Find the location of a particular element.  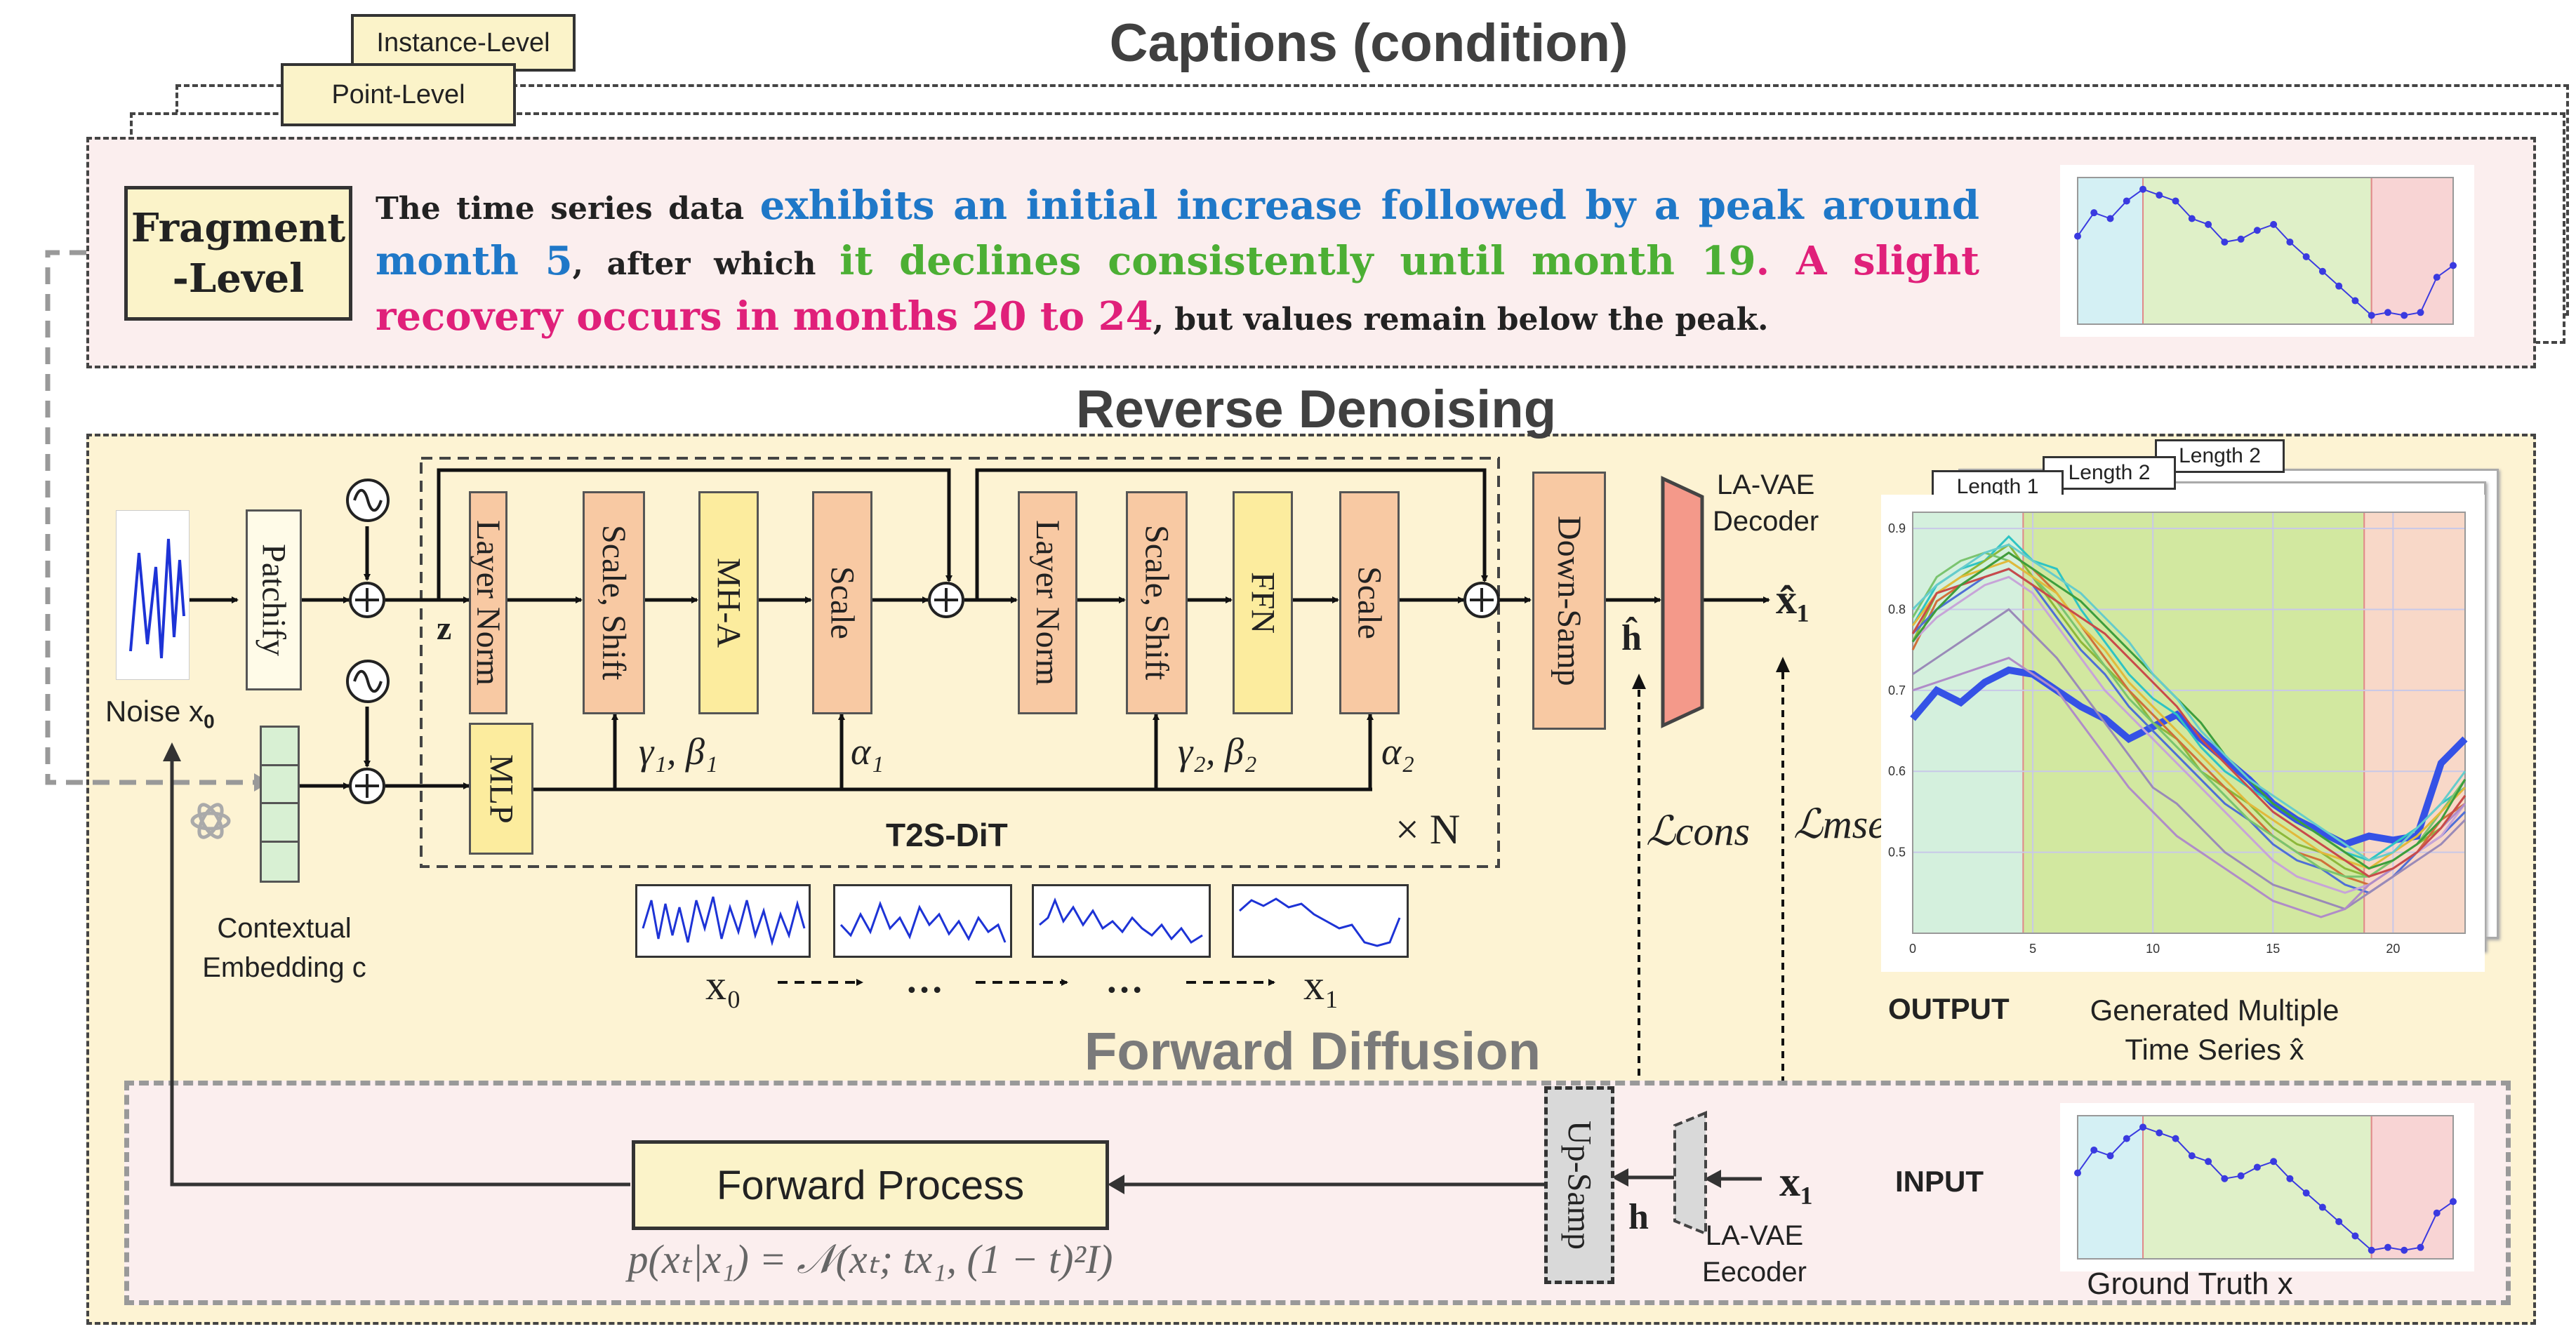

timestep-sinusoid-icon is located at coordinates (368, 500).